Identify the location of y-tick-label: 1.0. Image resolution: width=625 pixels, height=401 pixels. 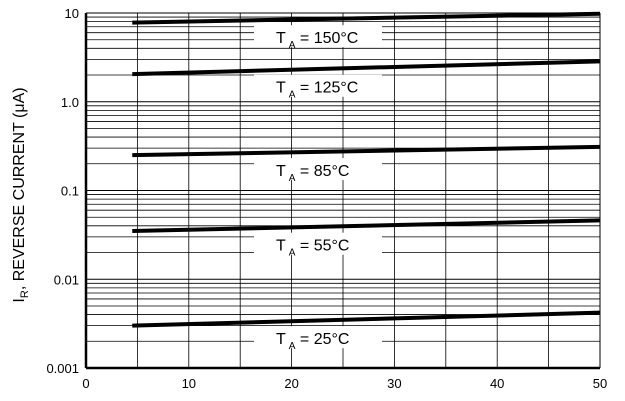
(70, 102).